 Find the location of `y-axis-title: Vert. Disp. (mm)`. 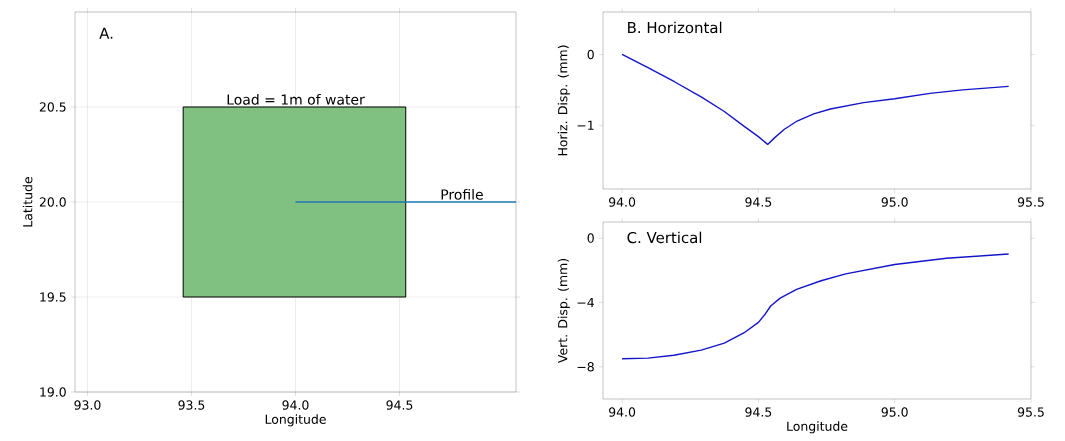

y-axis-title: Vert. Disp. (mm) is located at coordinates (563, 311).